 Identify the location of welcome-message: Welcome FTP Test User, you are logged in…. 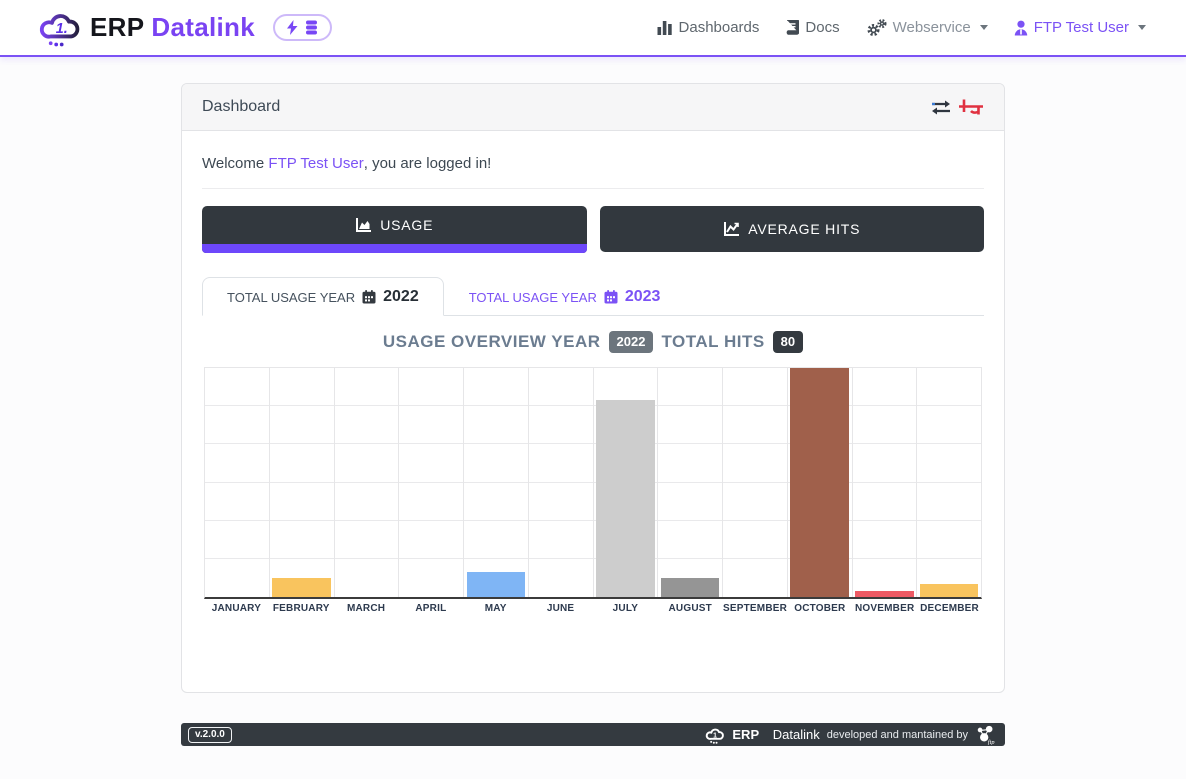
(347, 163).